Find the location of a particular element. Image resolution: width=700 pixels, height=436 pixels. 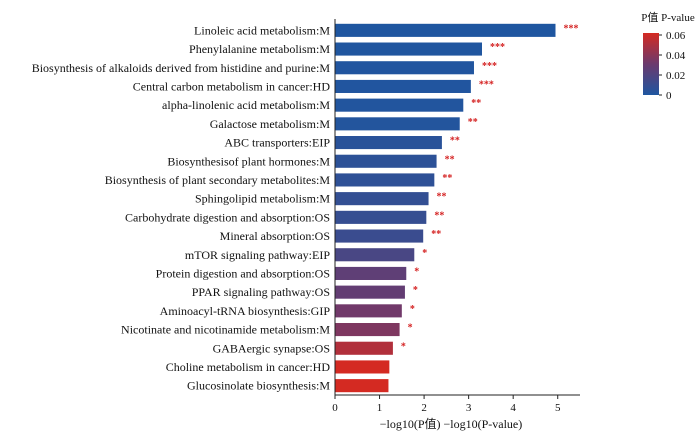

category-label: mTOR signaling pathway:EIP is located at coordinates (257, 255).